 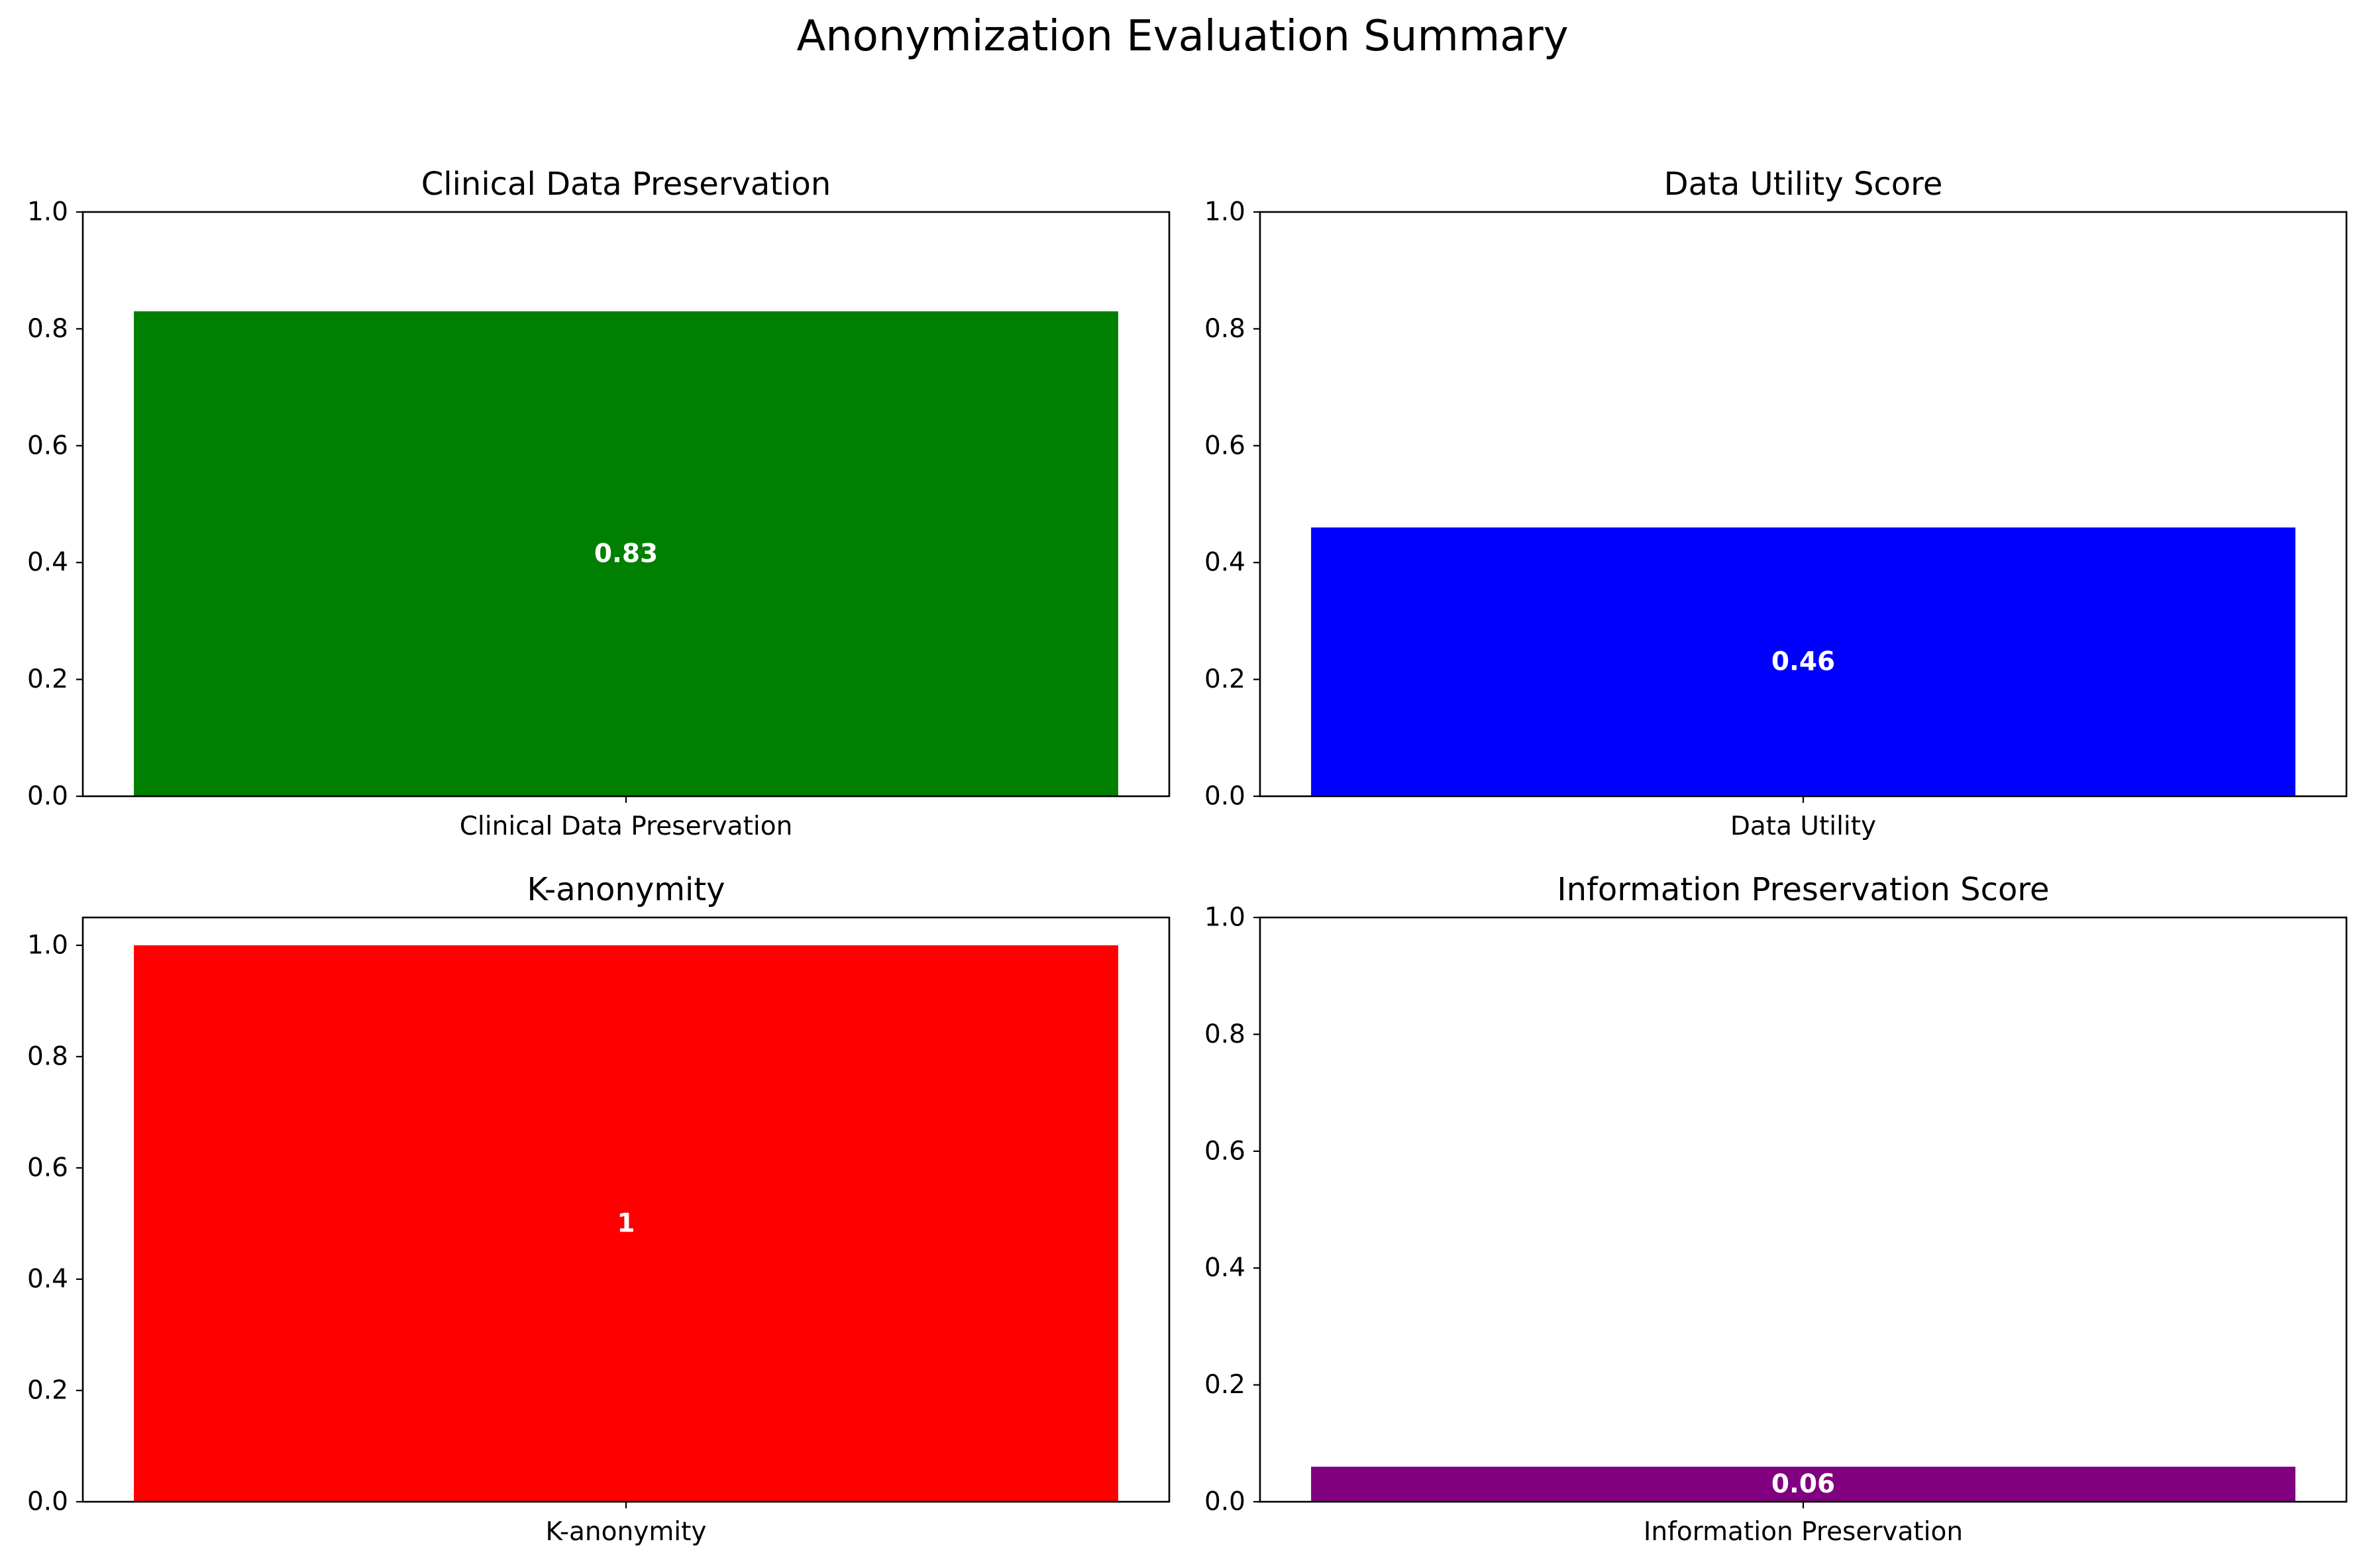 I want to click on bar-value-label-2: 0.46, so click(x=1803, y=662).